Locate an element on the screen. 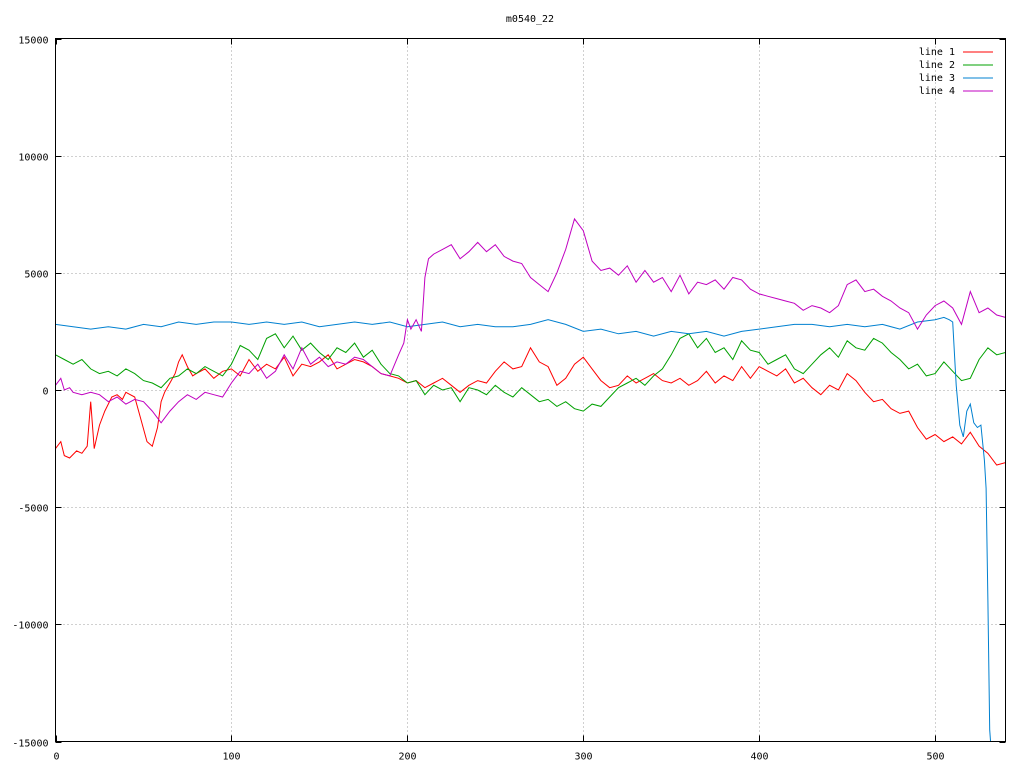 This screenshot has height=768, width=1024. legend-label-series-1: line 1 is located at coordinates (937, 52).